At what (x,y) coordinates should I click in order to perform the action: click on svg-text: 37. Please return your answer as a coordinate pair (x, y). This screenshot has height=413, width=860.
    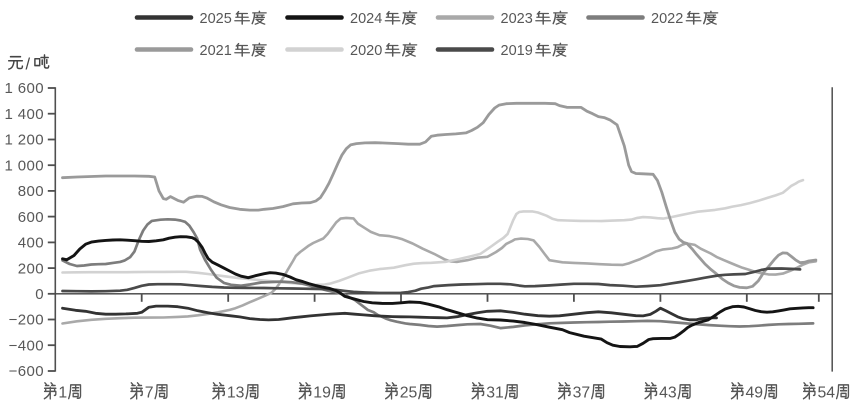
    Looking at the image, I should click on (582, 392).